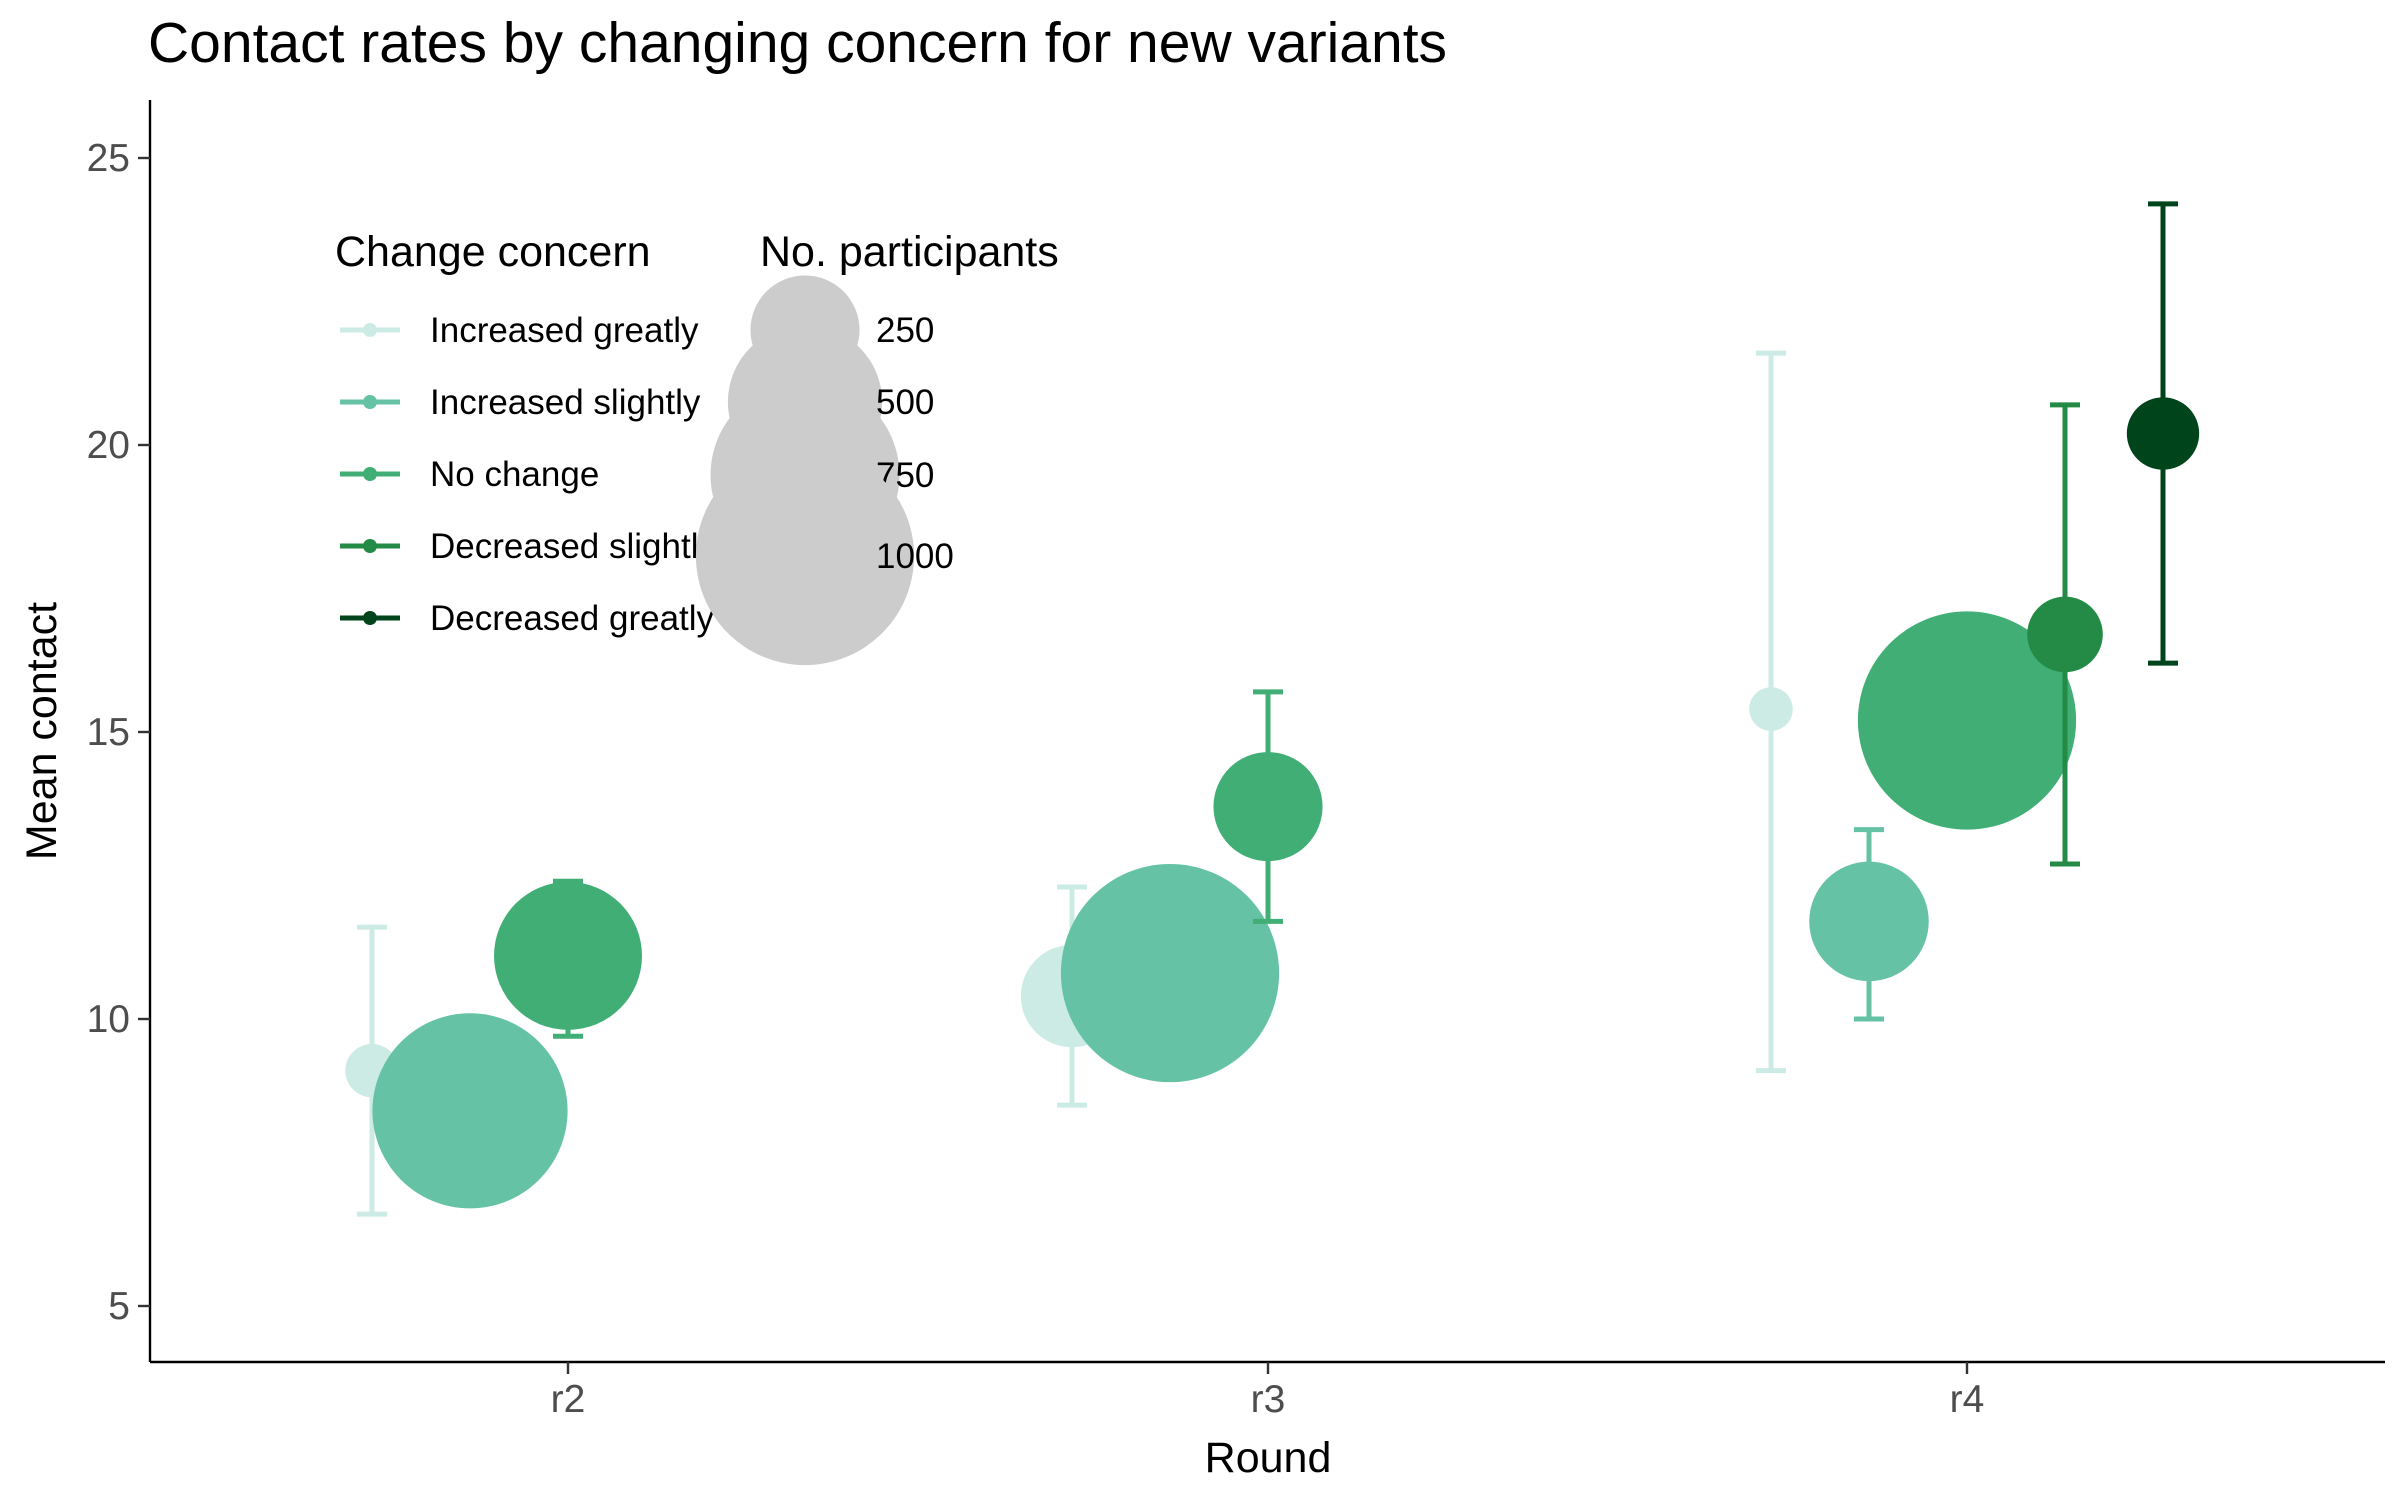  I want to click on legend-label: Increased greatly, so click(564, 330).